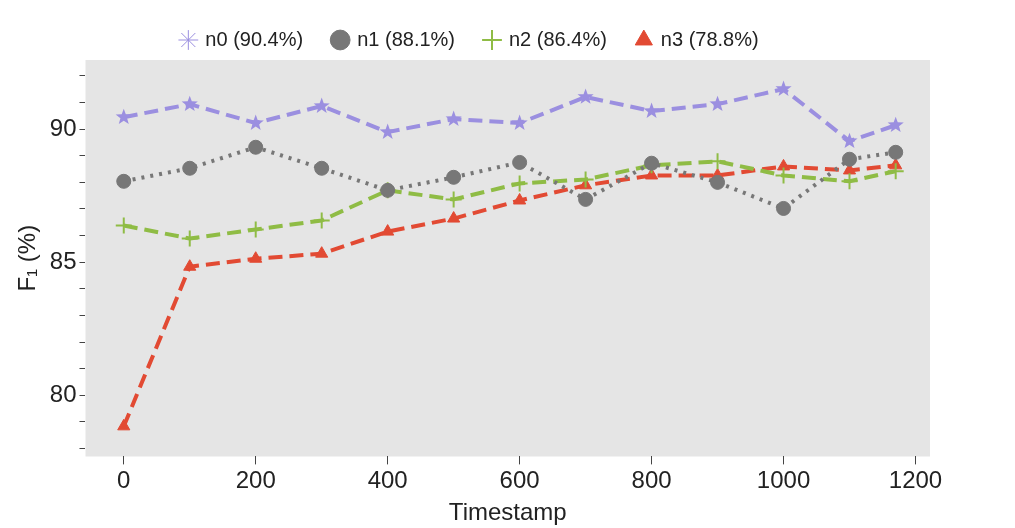 The width and height of the screenshot is (1015, 528). What do you see at coordinates (406, 38) in the screenshot?
I see `legend-label: n1 (88.1%)` at bounding box center [406, 38].